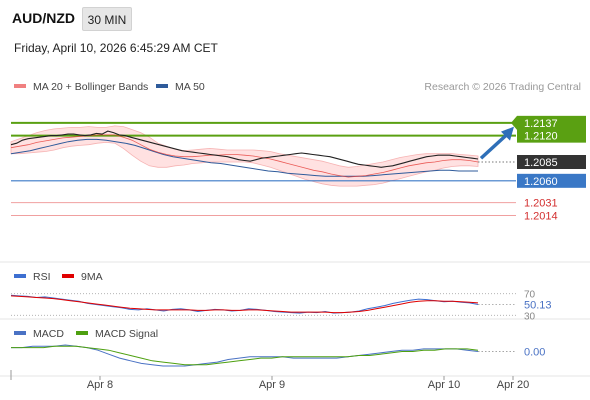 The width and height of the screenshot is (590, 400). I want to click on credit-label: Research © 2026 Trading Central, so click(502, 87).